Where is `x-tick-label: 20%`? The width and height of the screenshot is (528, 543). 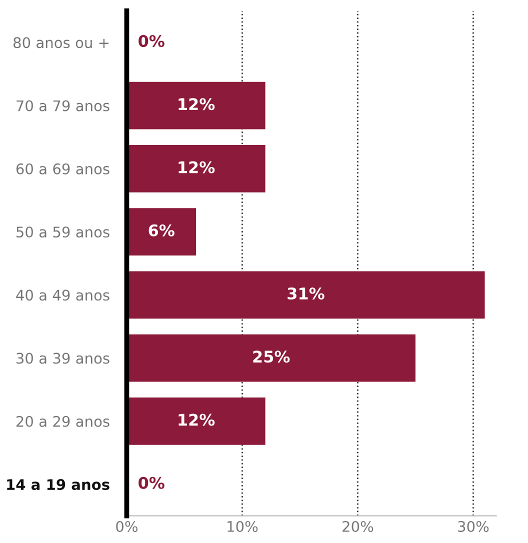
x-tick-label: 20% is located at coordinates (358, 526).